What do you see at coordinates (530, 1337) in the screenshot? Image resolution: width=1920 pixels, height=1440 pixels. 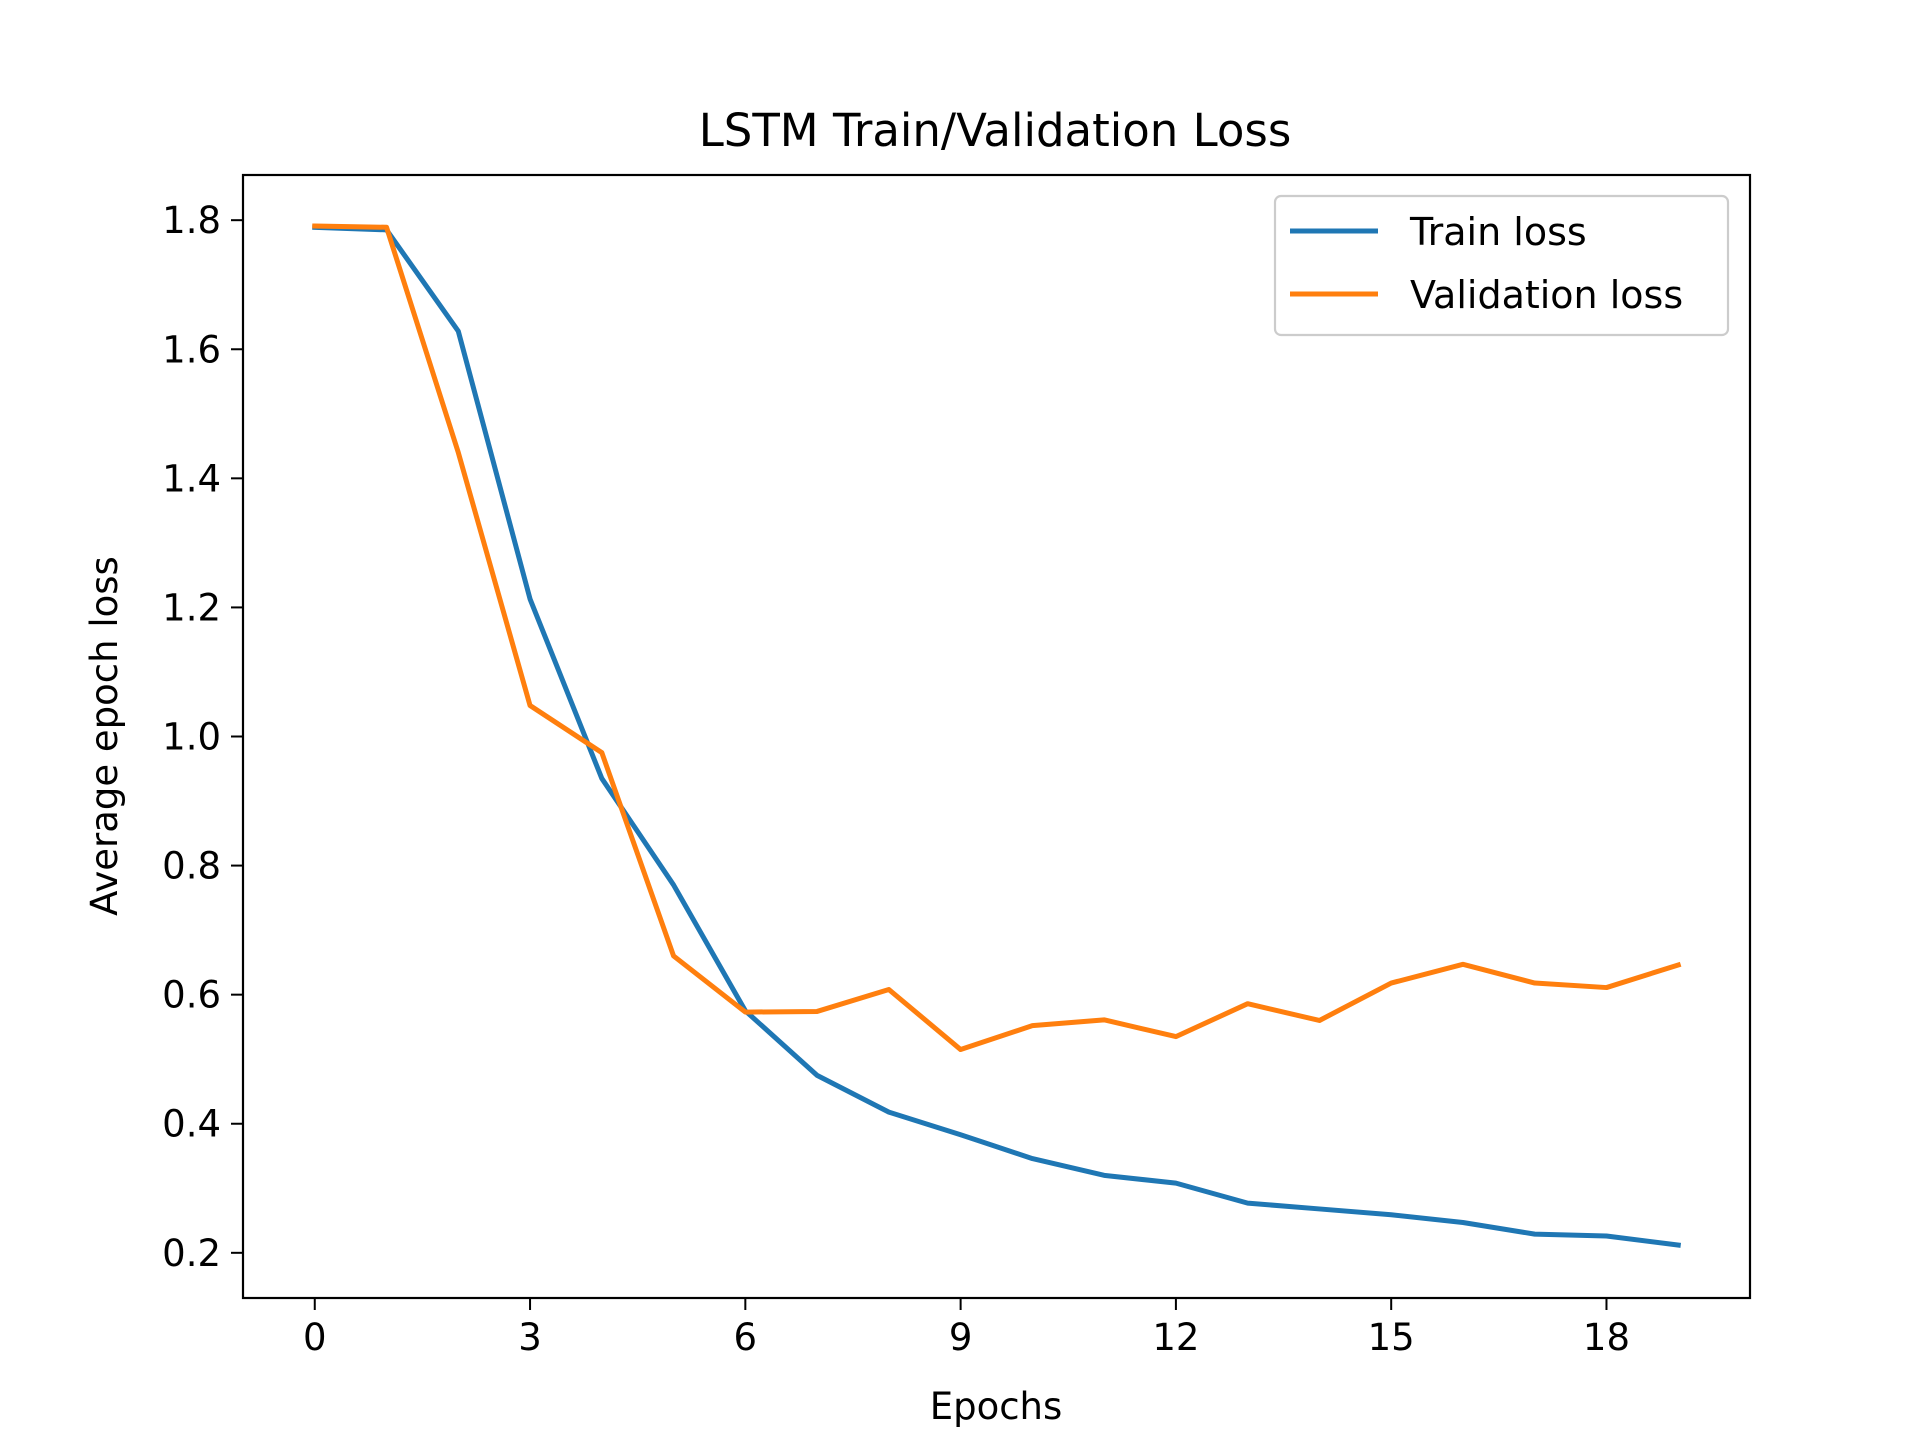 I see `x-tick-label: 3` at bounding box center [530, 1337].